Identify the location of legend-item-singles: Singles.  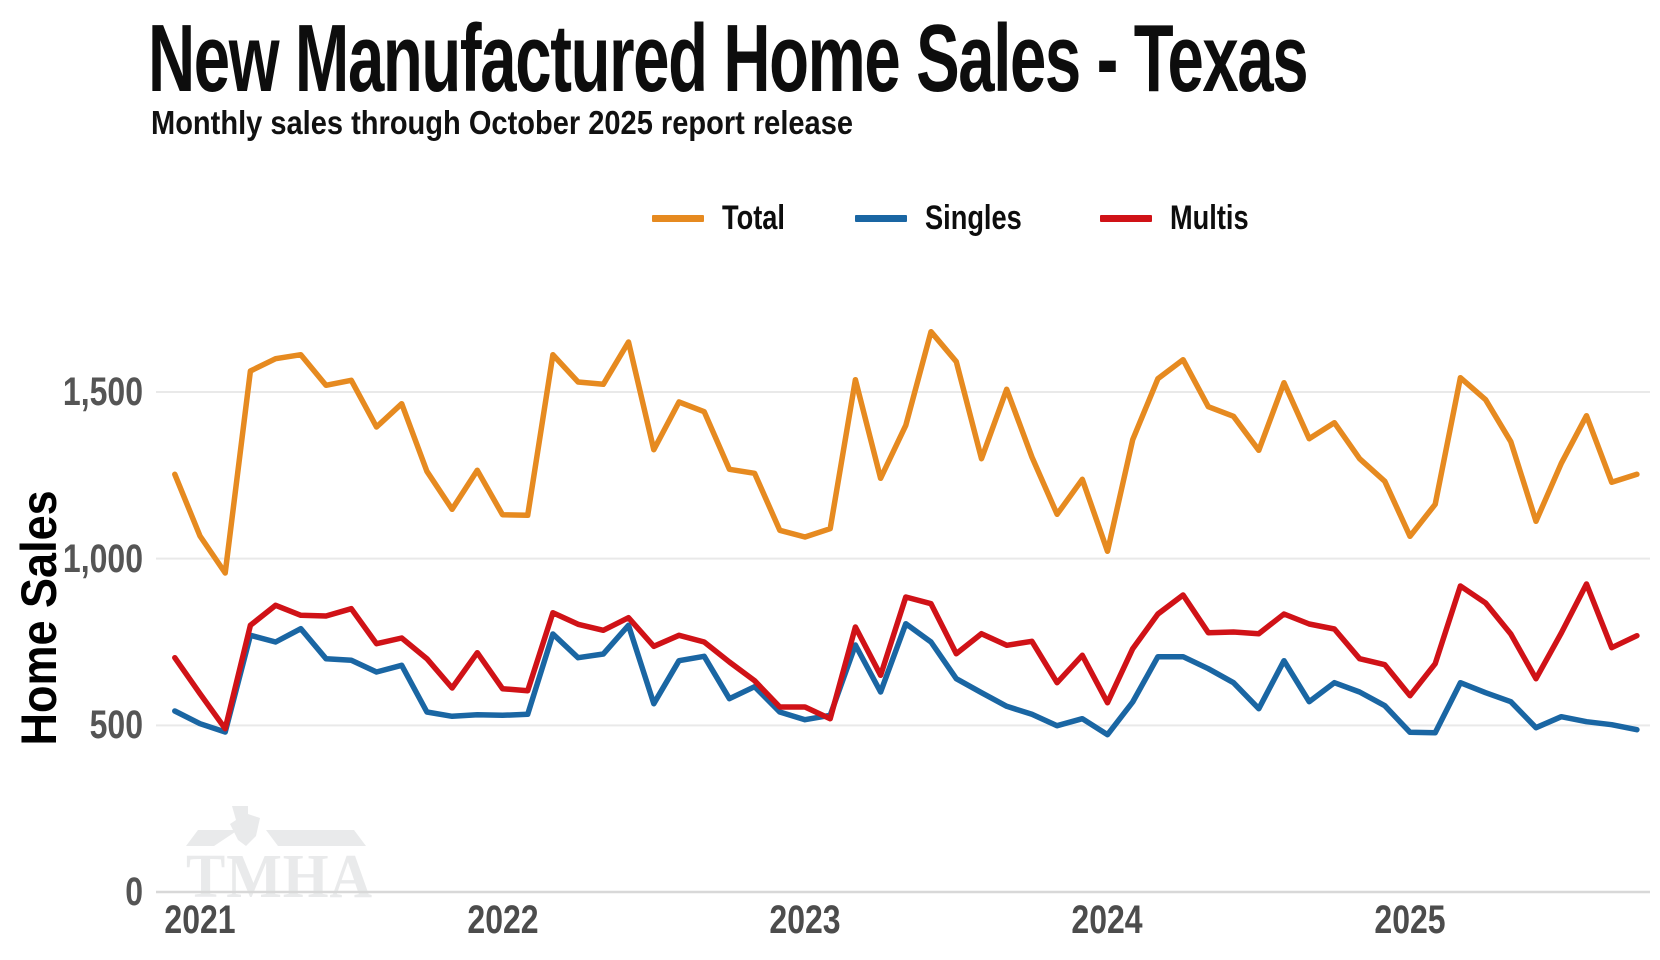
(950, 218).